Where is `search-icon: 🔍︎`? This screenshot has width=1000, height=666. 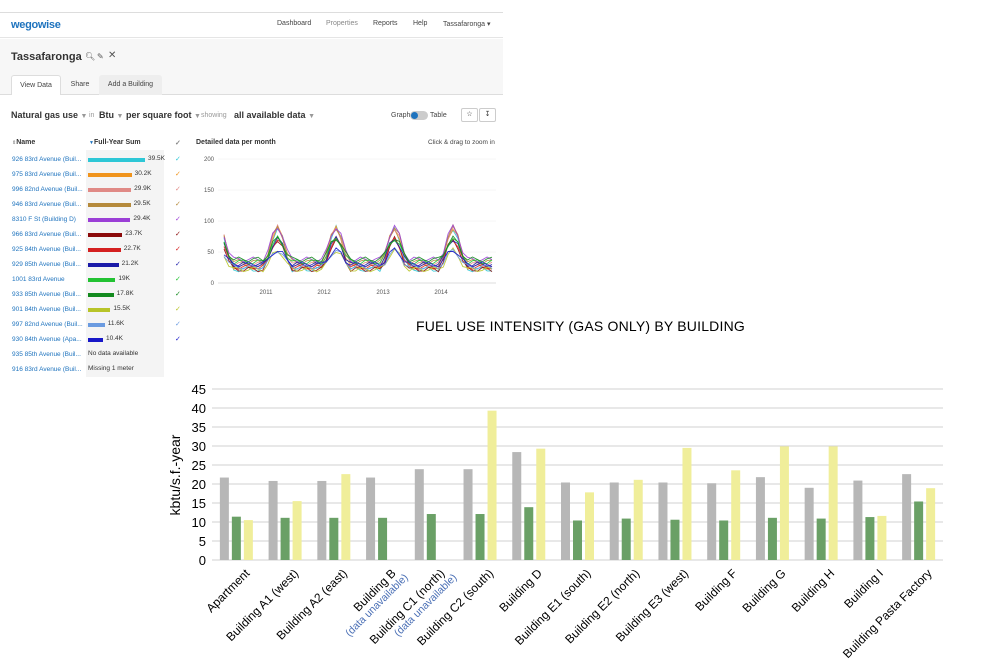
search-icon: 🔍︎ is located at coordinates (90, 56).